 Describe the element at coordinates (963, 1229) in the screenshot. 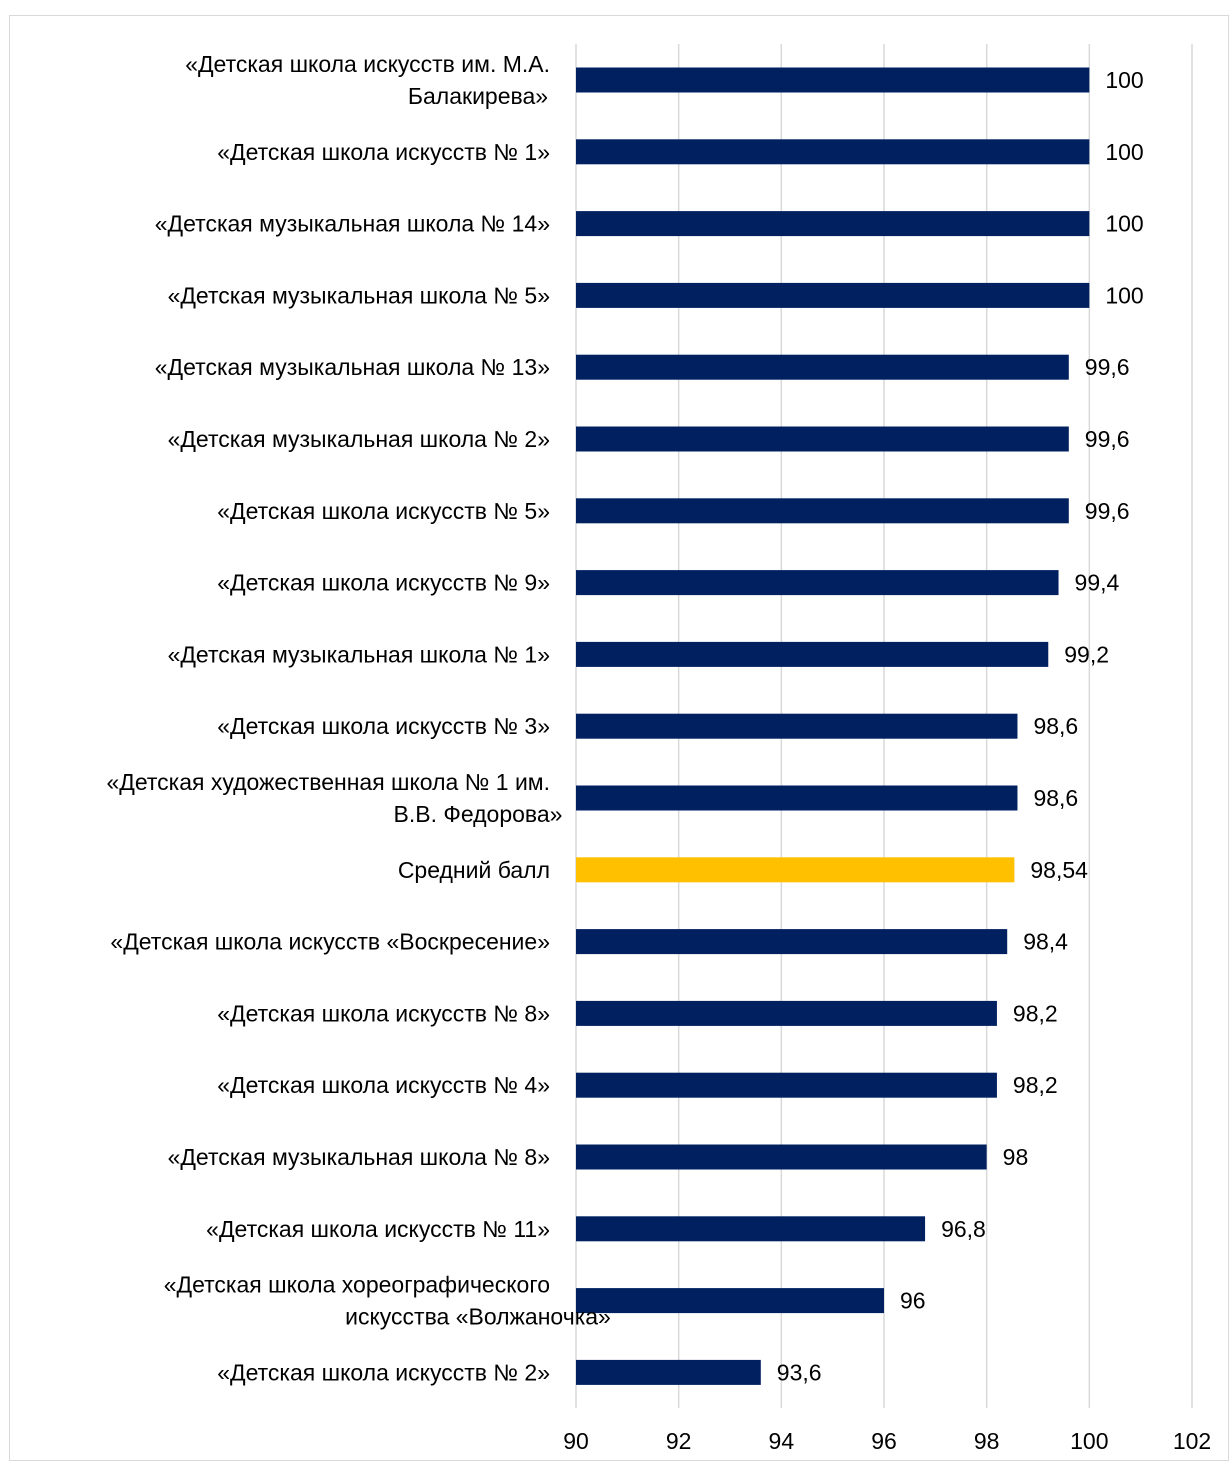

I see `data-label: 96,8` at that location.